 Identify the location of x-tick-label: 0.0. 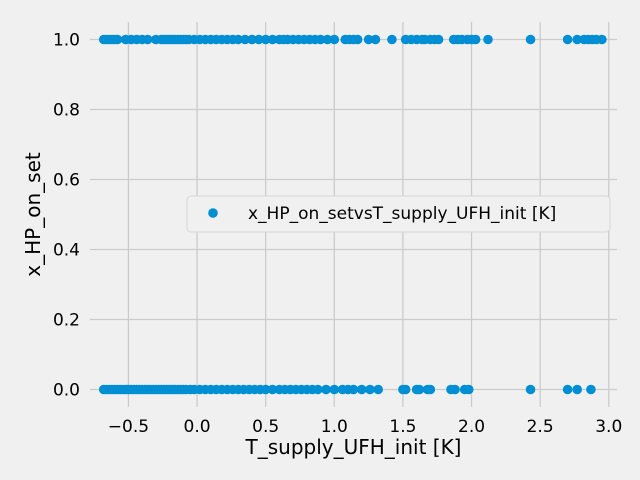
(197, 427).